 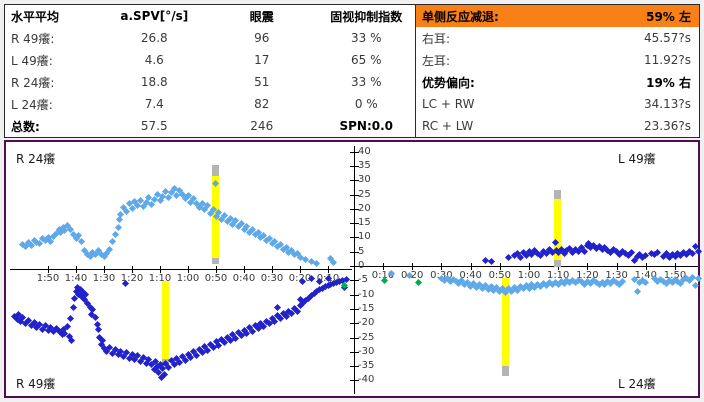 I want to click on y-tick-label: 0, so click(x=361, y=265).